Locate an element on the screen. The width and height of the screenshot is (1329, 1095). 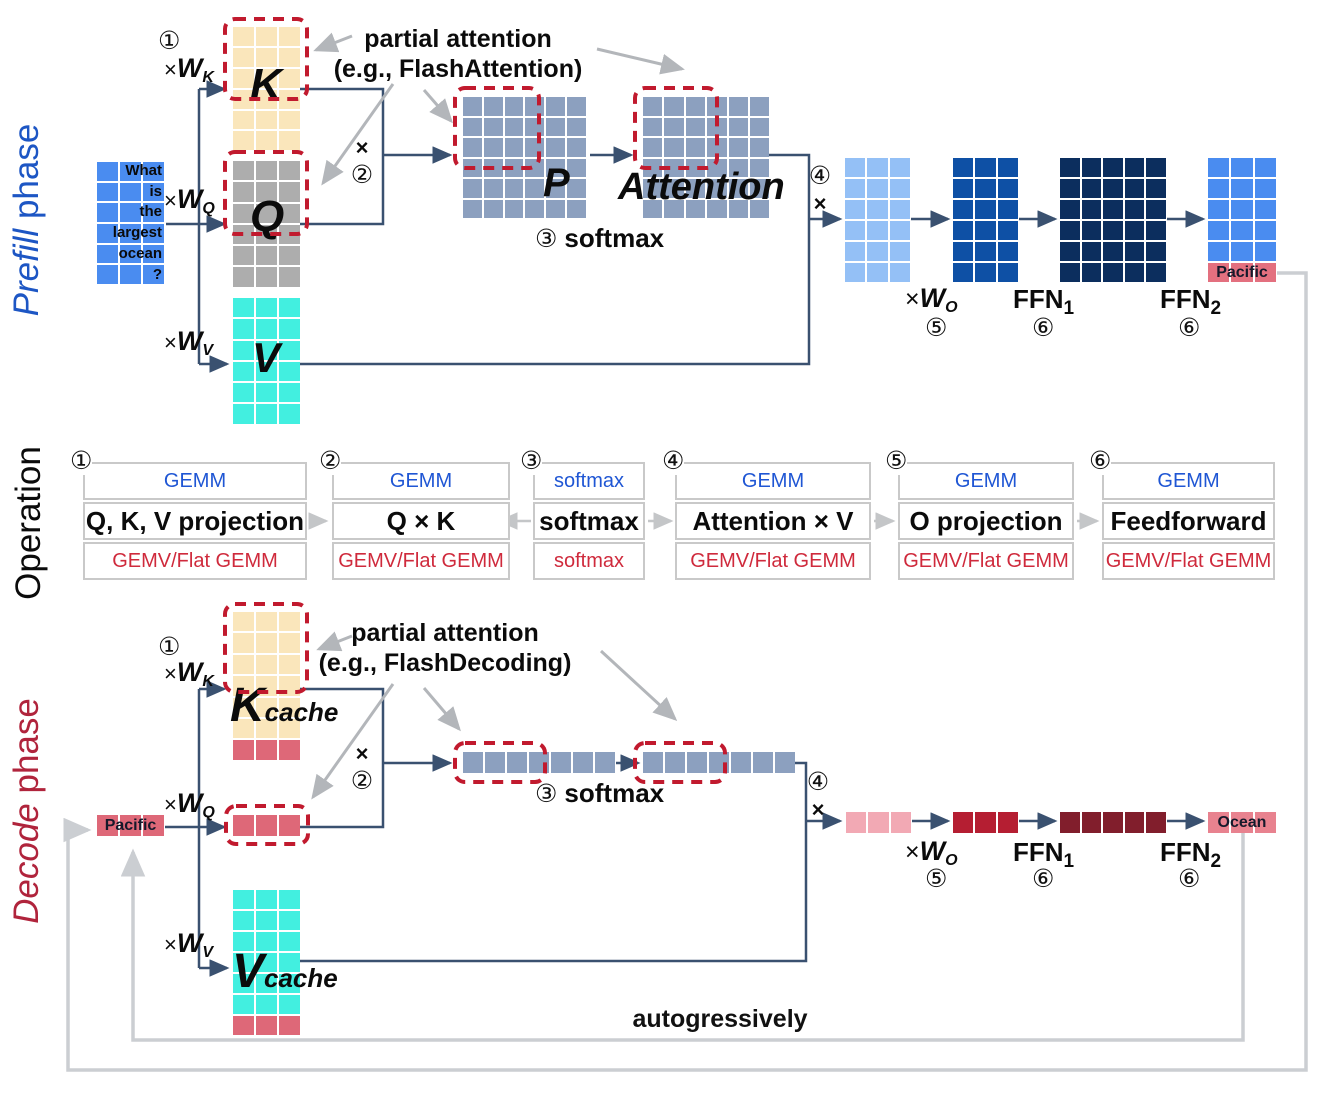
softmax-step-label-decode: ③ softmax is located at coordinates (599, 793).